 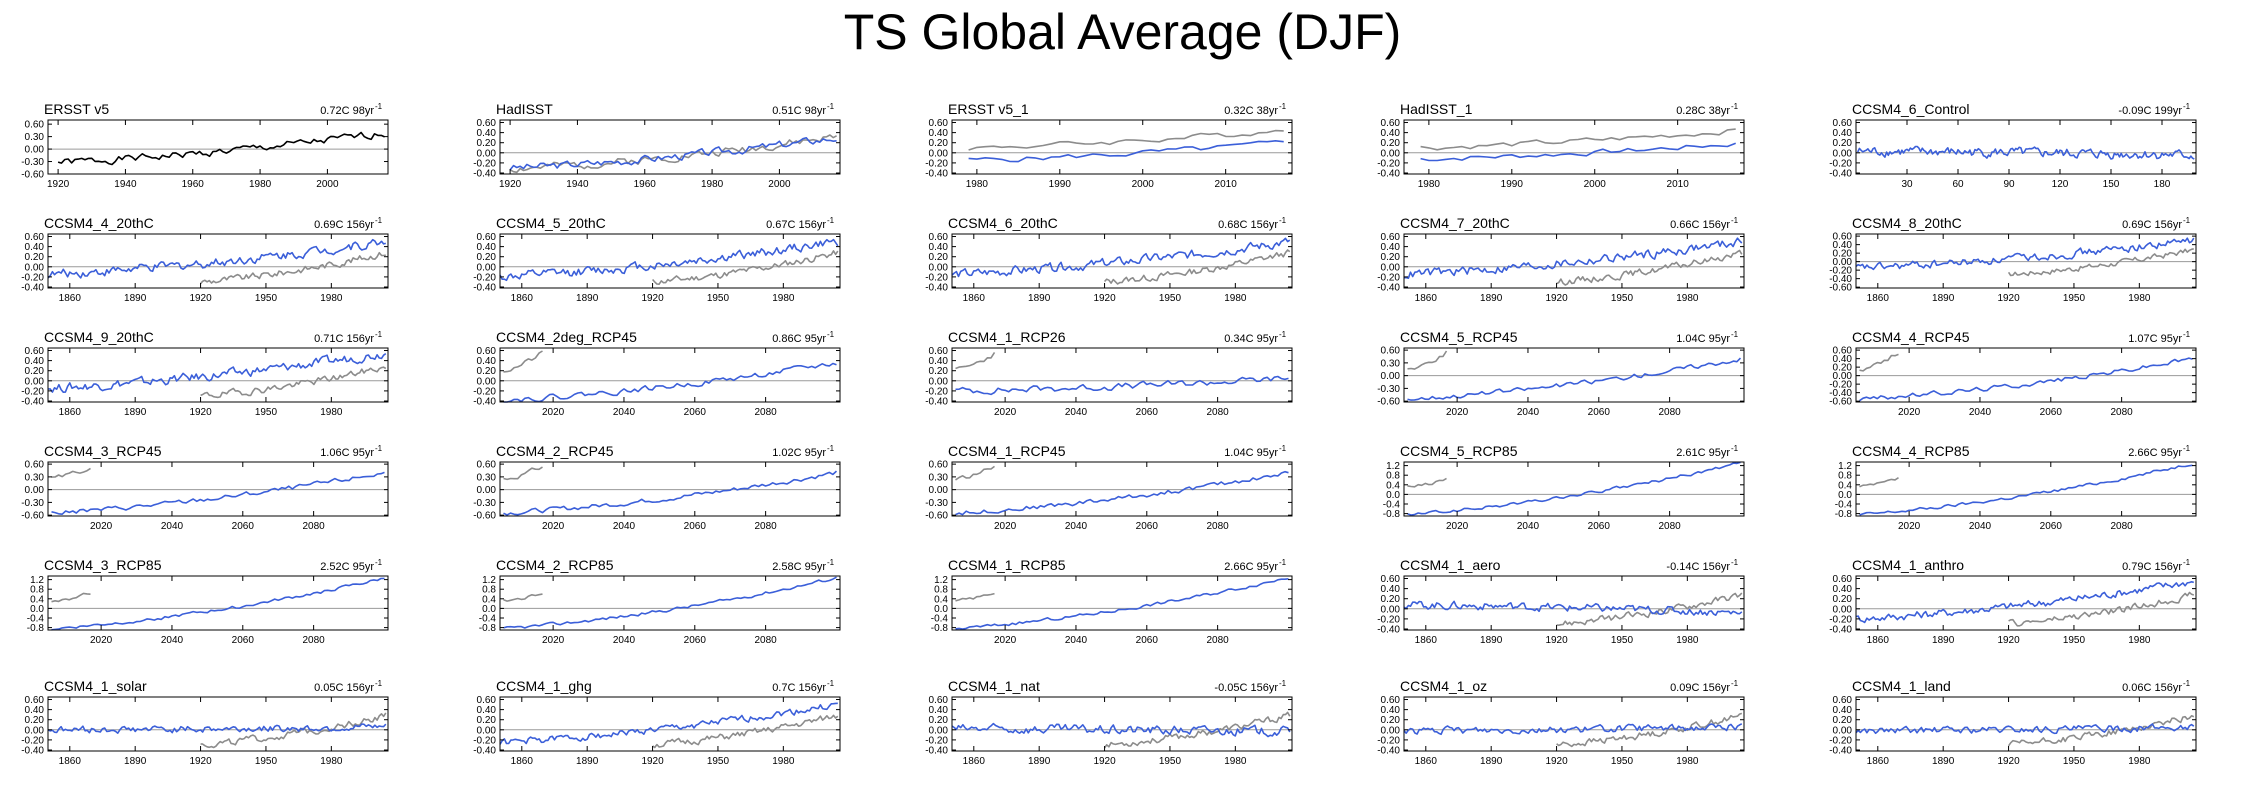 I want to click on panel-title: ERSST v5, so click(x=76, y=109).